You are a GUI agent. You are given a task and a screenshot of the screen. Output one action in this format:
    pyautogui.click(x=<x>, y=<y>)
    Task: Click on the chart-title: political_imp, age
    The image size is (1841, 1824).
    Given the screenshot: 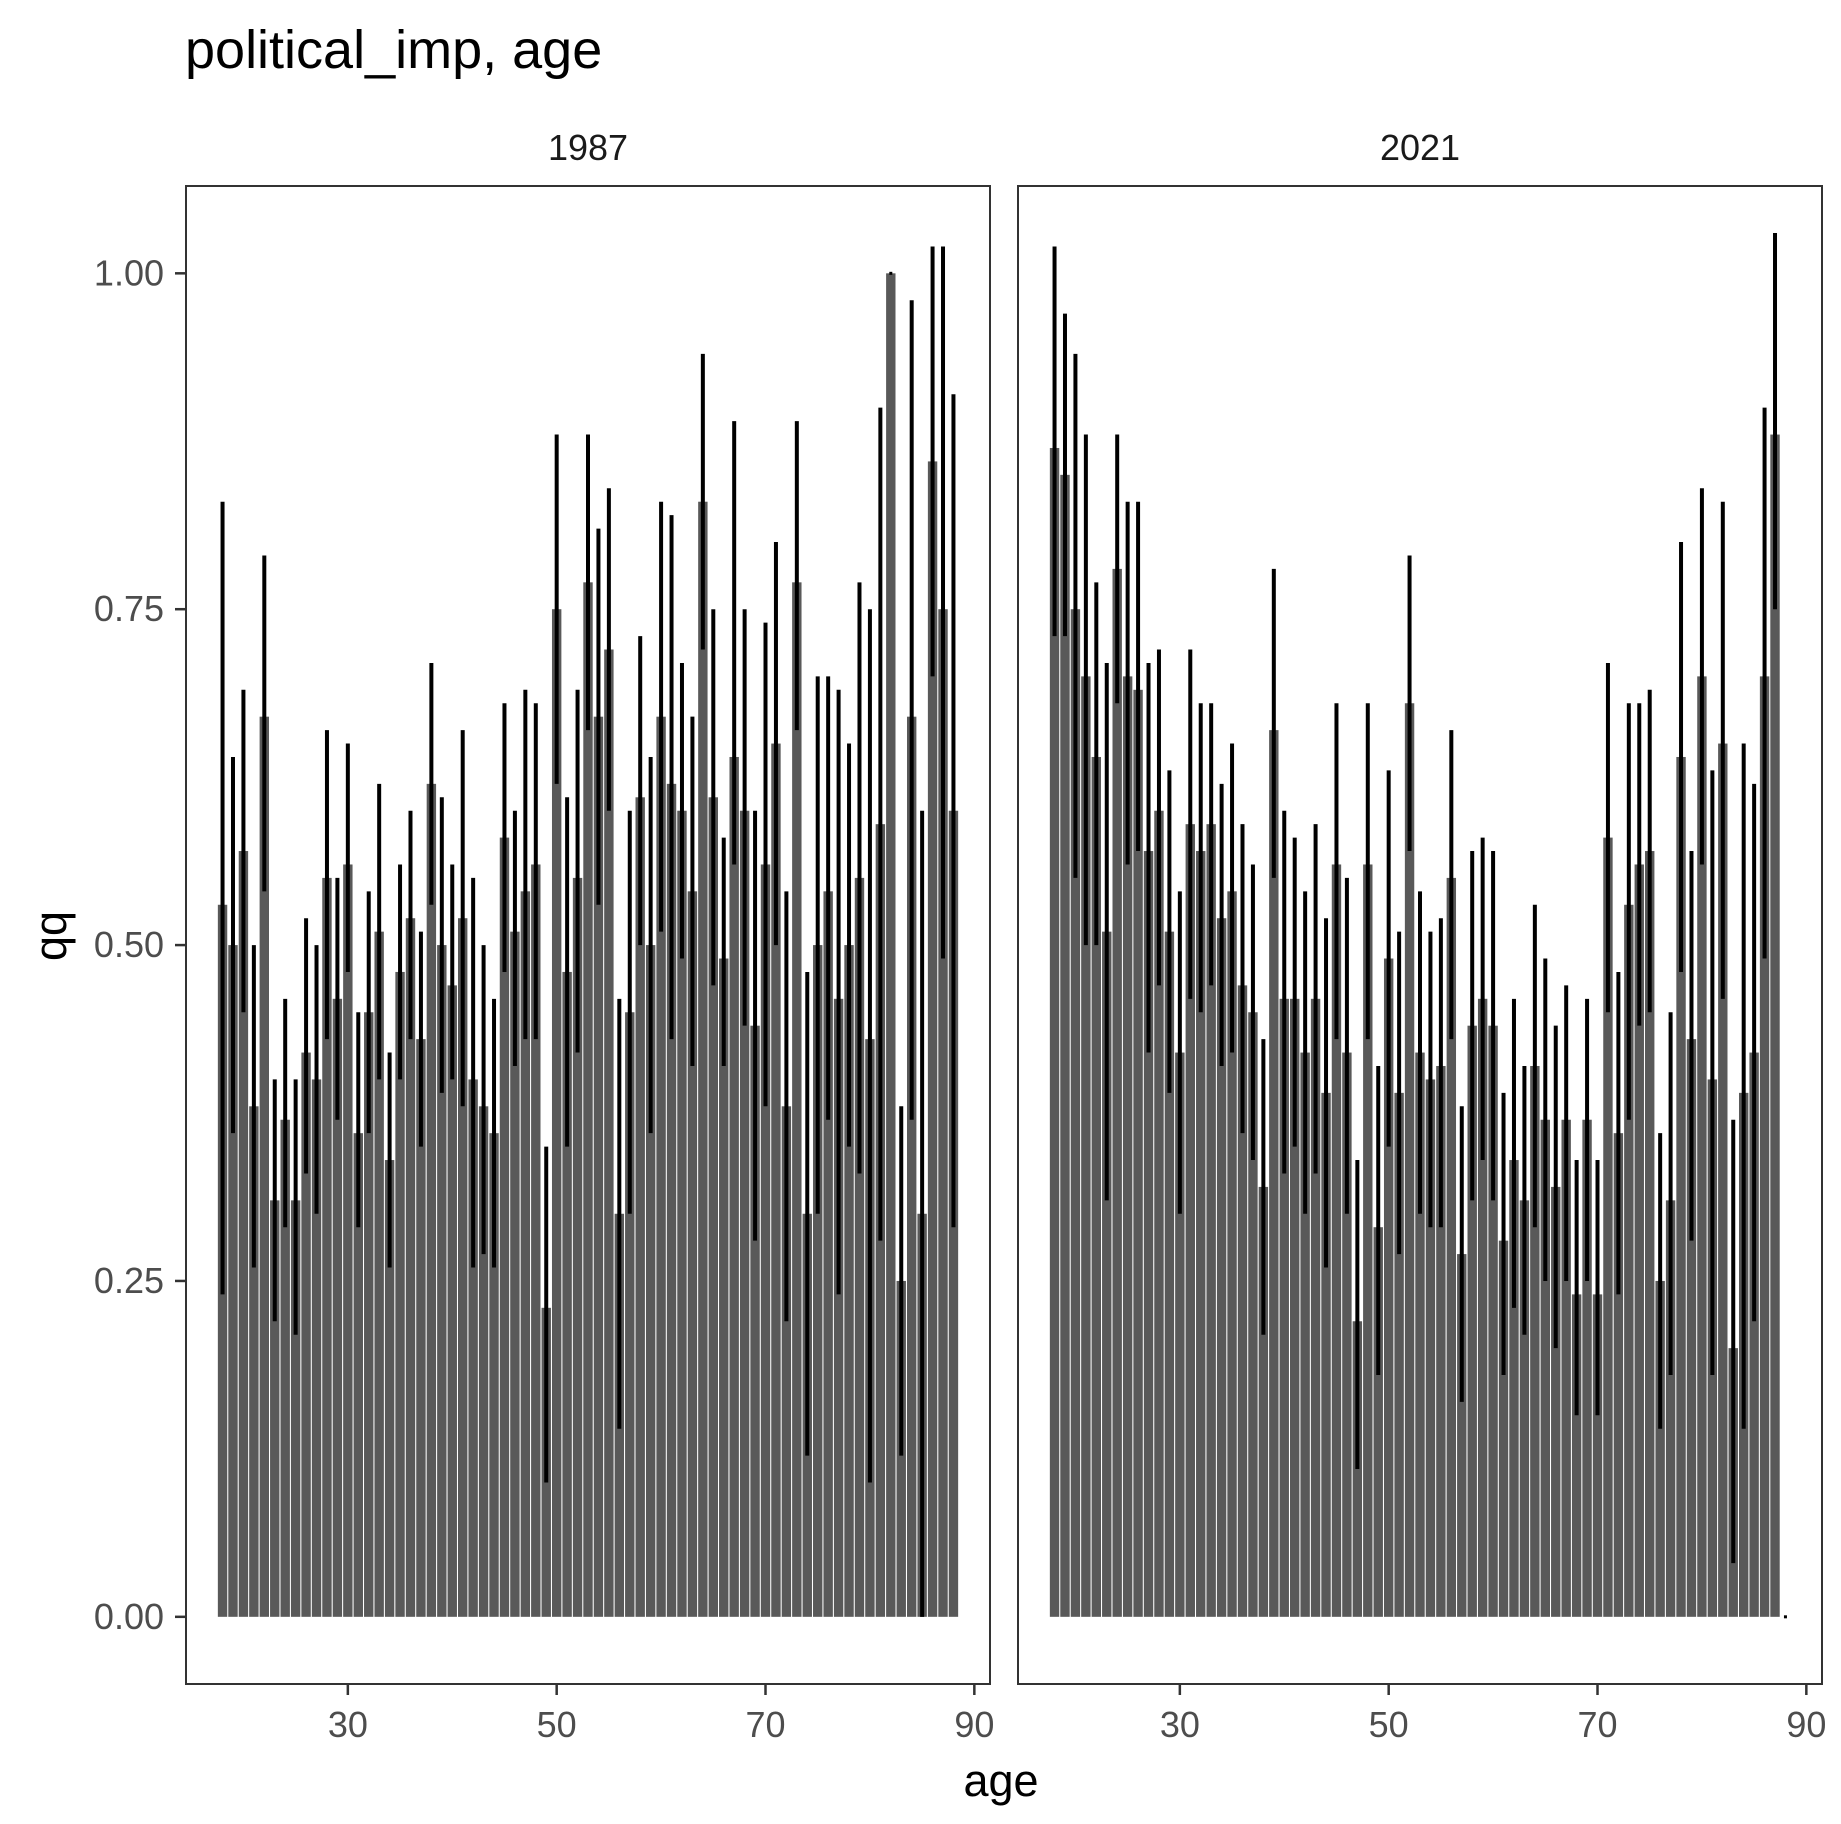 What is the action you would take?
    pyautogui.click(x=393, y=50)
    